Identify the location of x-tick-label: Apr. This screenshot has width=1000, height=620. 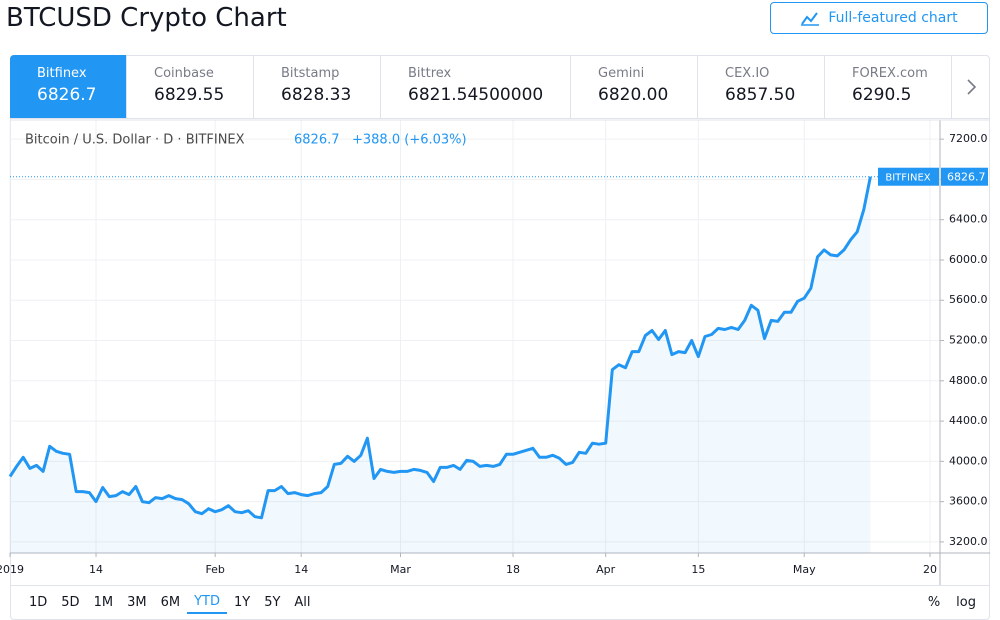
(606, 569).